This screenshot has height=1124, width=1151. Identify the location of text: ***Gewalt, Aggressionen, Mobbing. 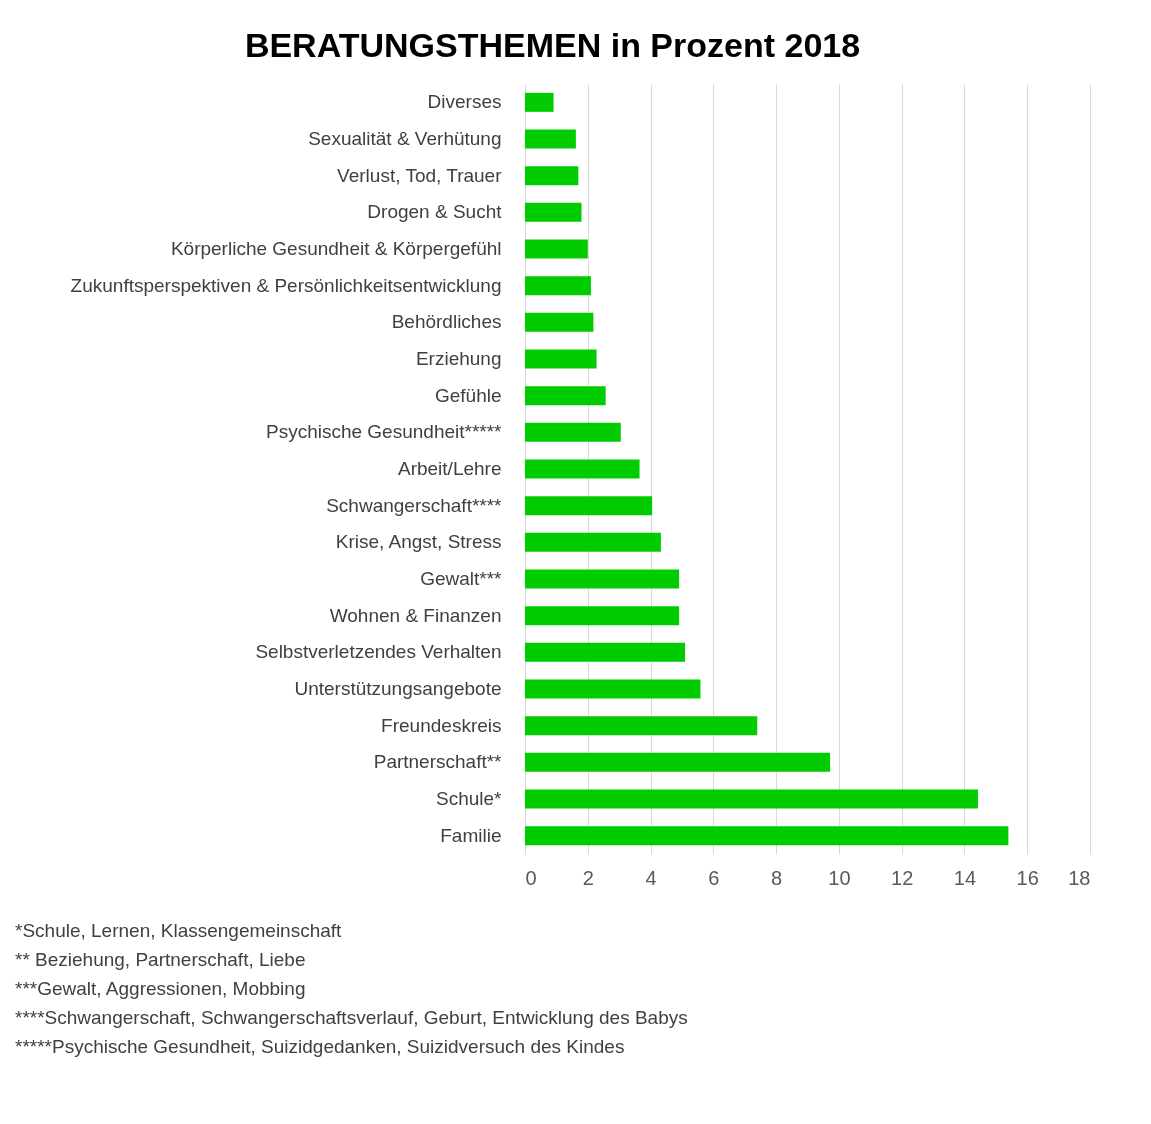
(160, 988).